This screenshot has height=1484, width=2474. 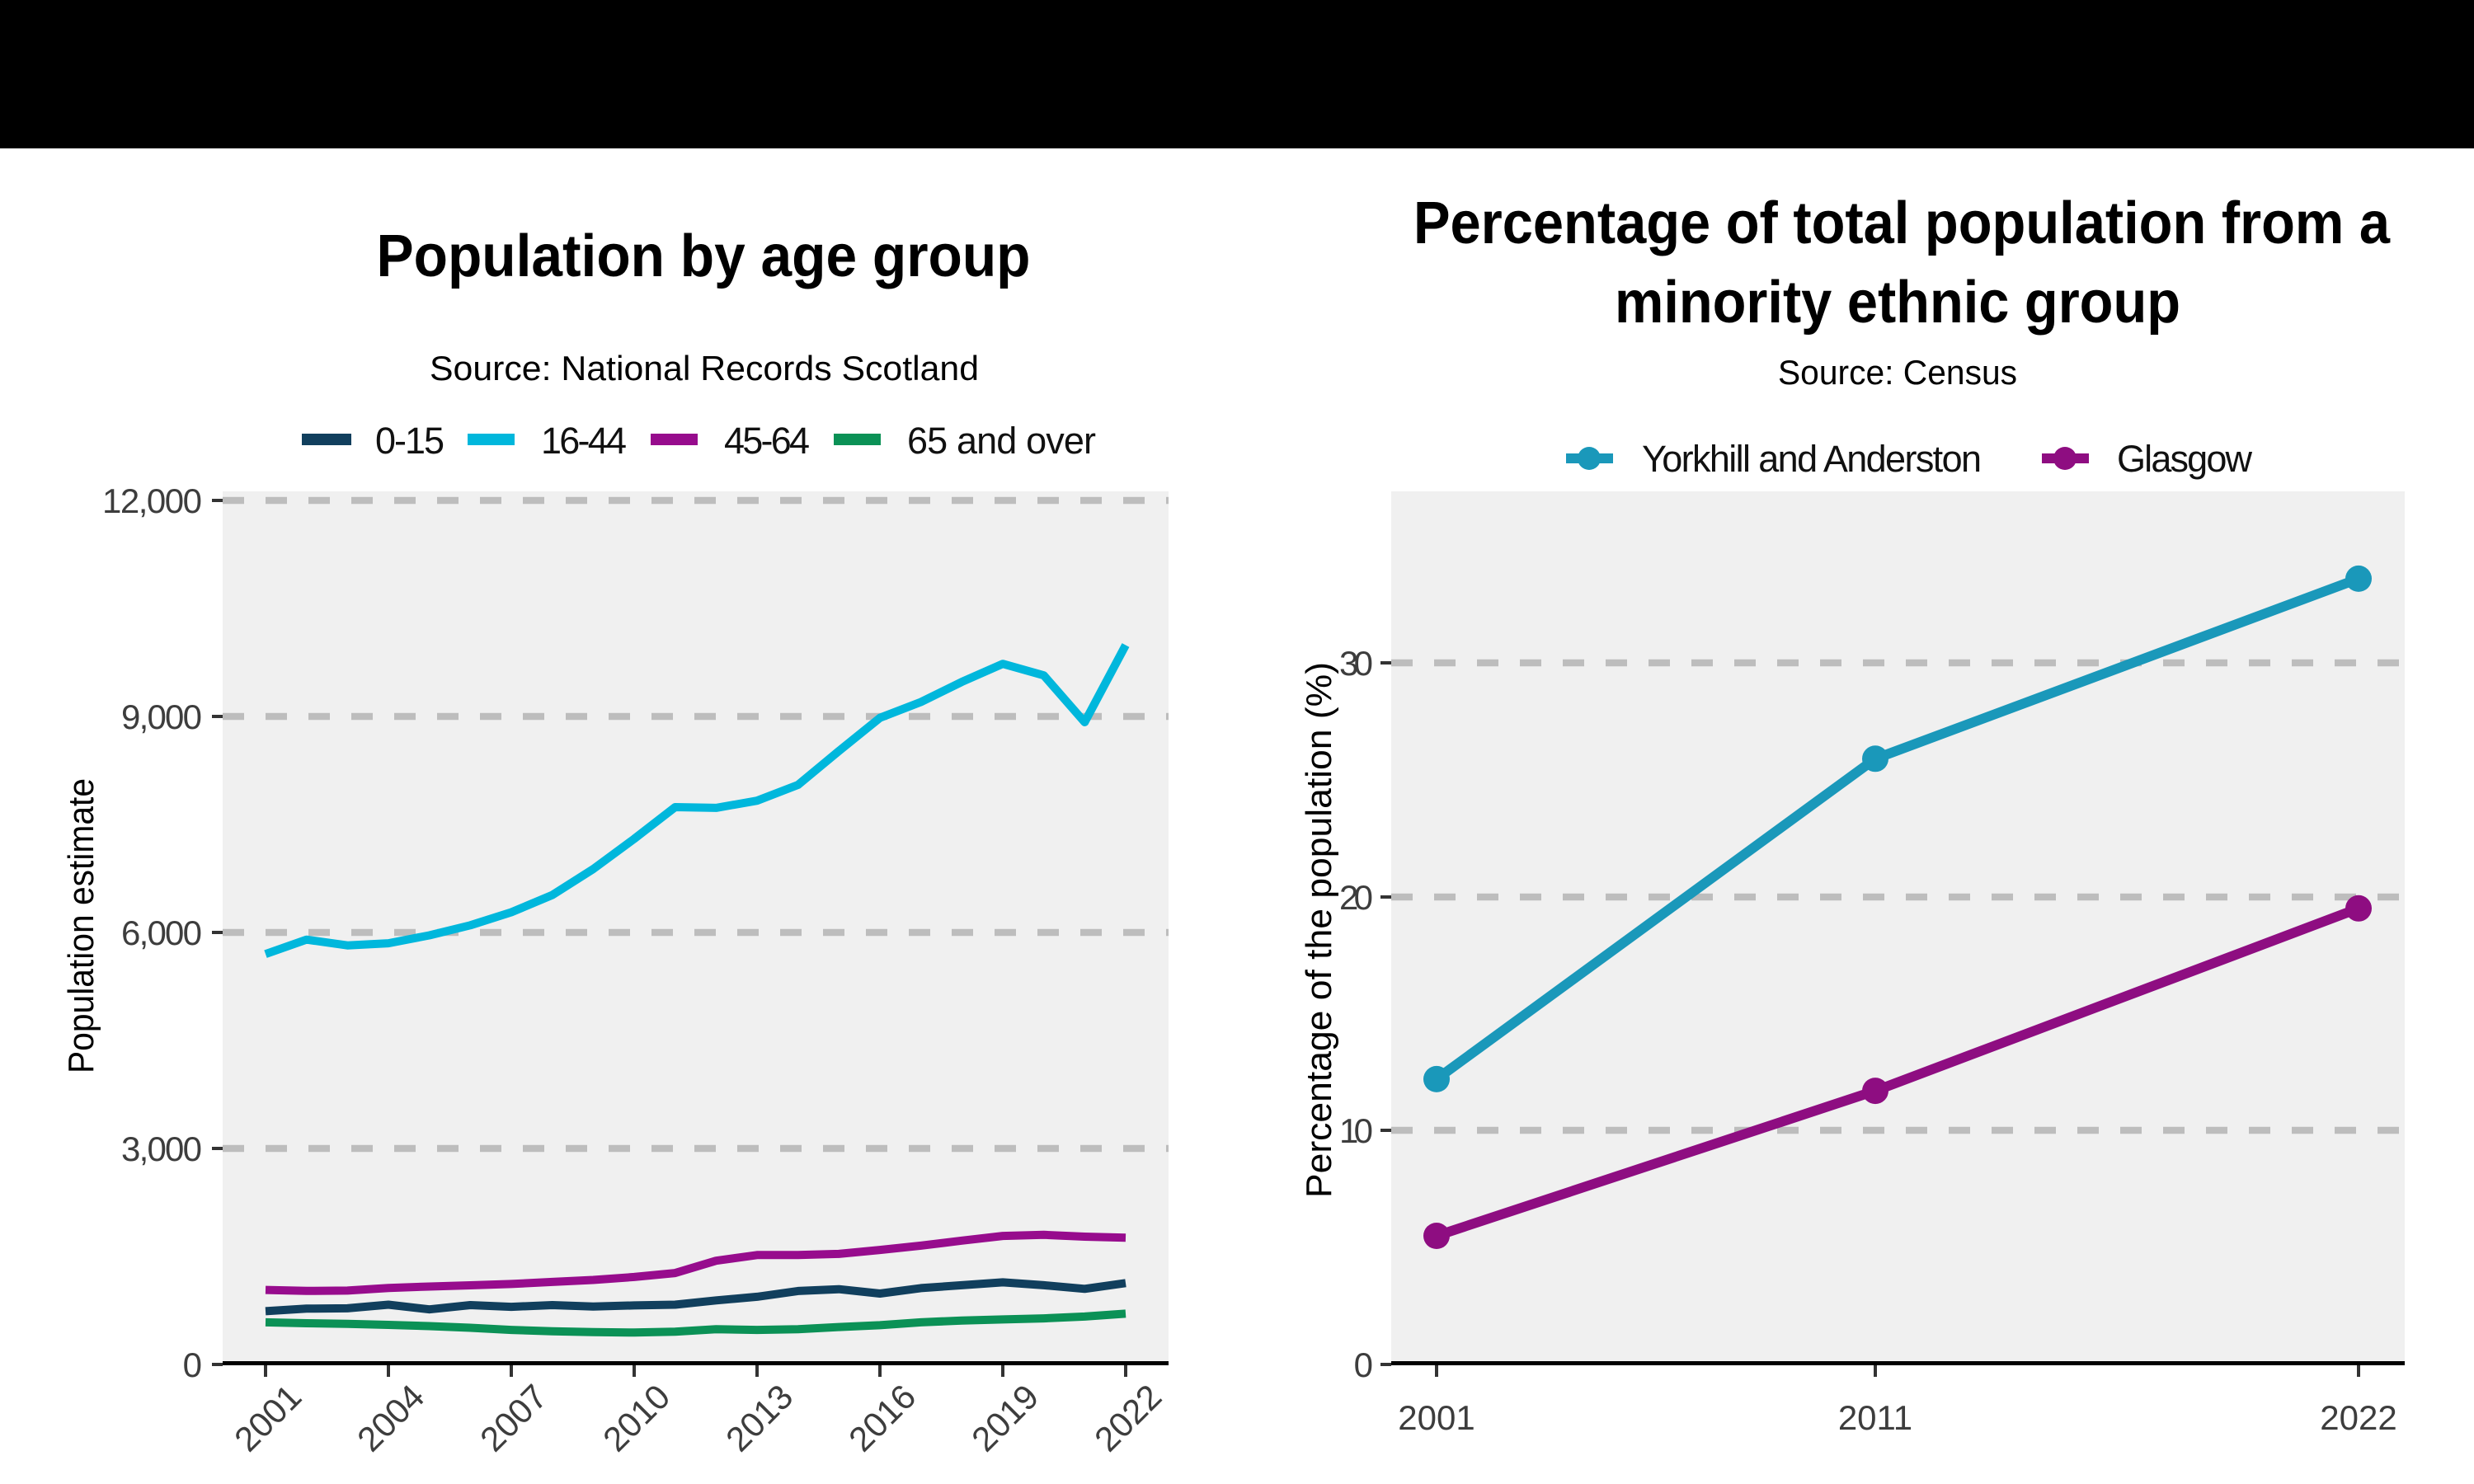 I want to click on svg-text: 9,000, so click(x=161, y=716).